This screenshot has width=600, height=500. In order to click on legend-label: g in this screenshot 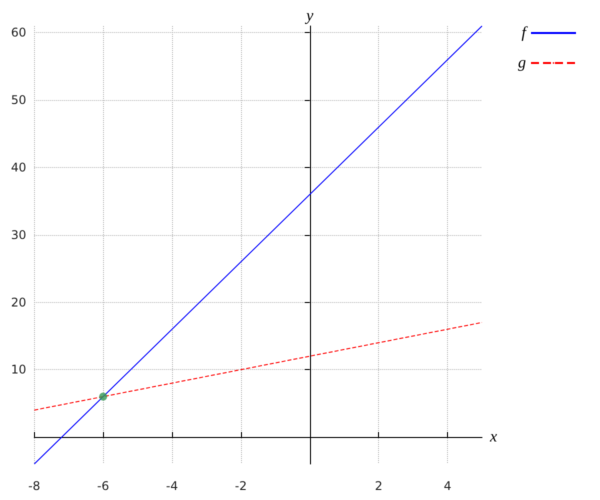, I will do `click(522, 63)`.